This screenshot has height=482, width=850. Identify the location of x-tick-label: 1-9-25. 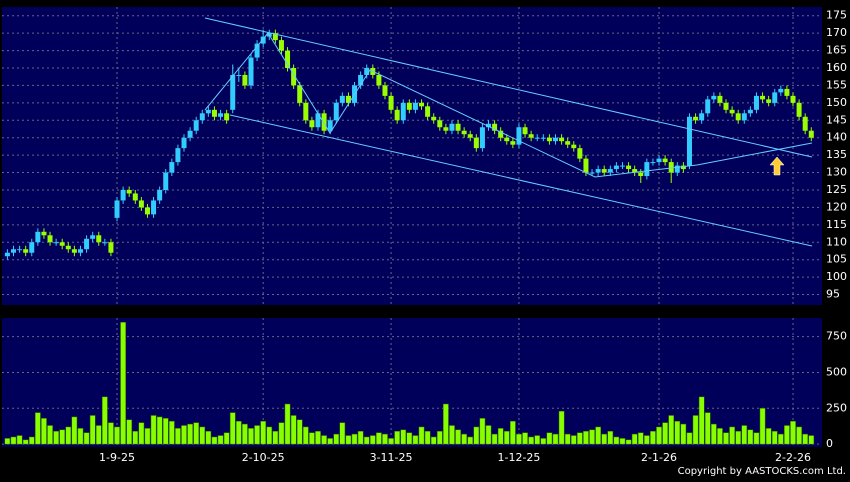
(117, 457).